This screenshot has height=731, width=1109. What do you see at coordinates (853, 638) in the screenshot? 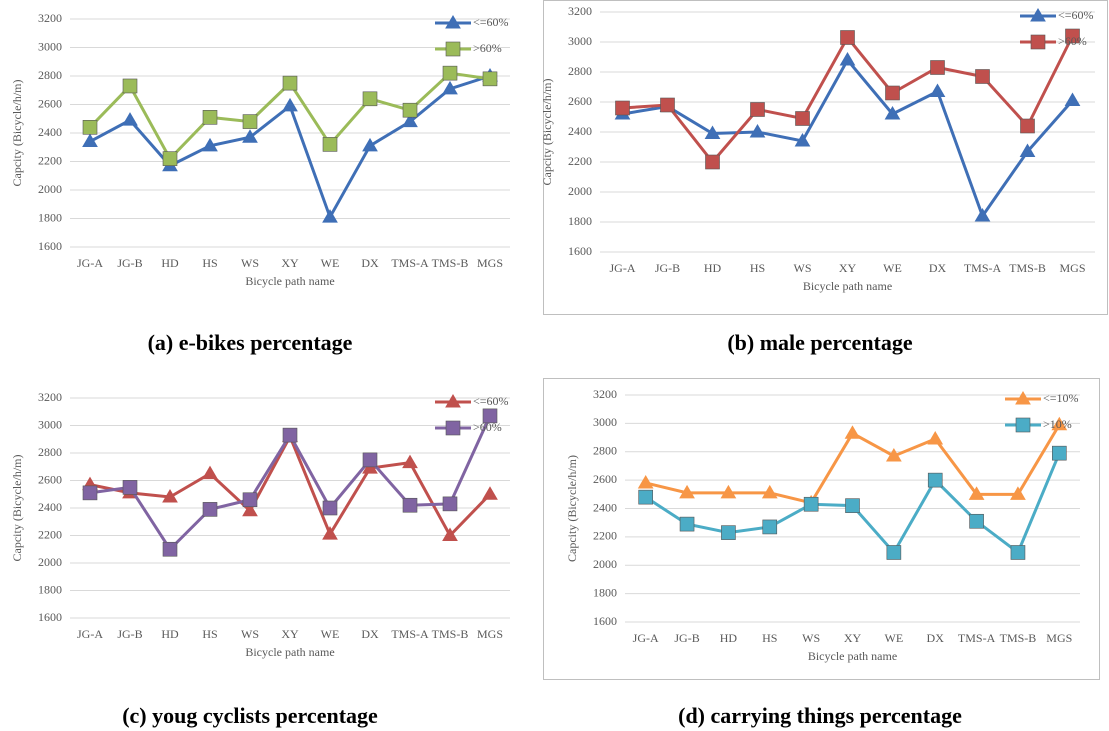
I see `x-tick-label: XY` at bounding box center [853, 638].